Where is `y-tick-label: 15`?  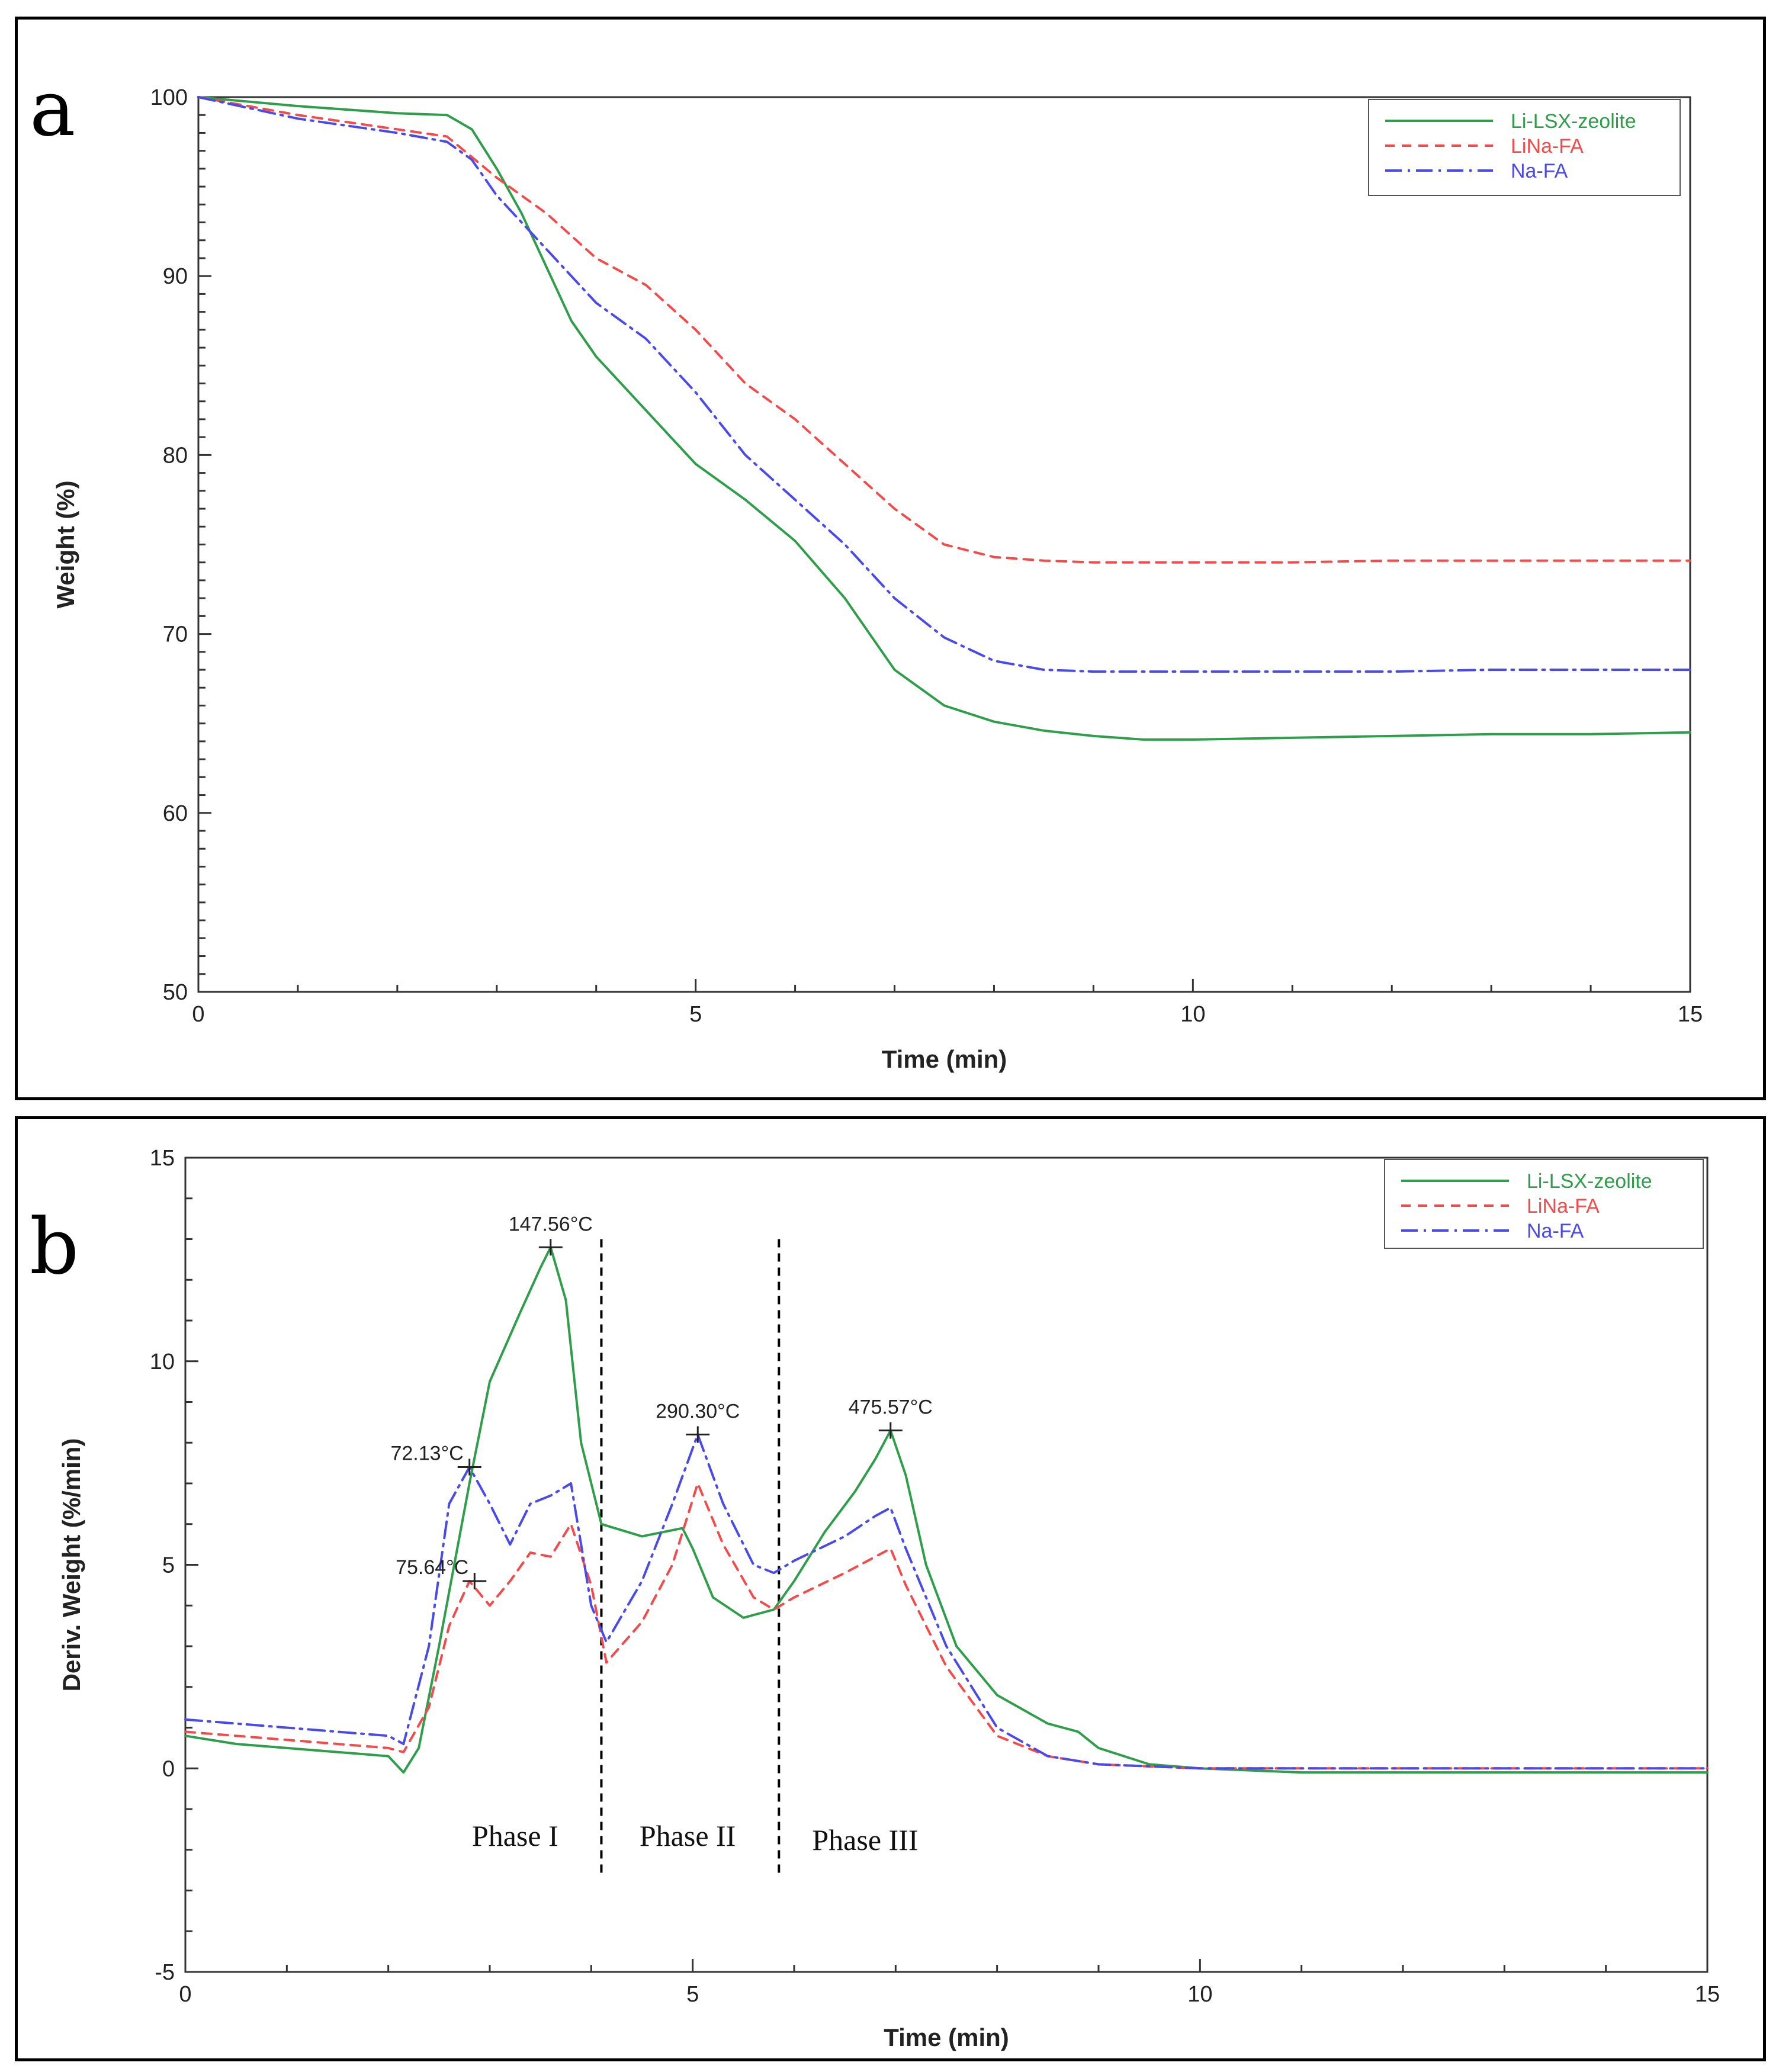
y-tick-label: 15 is located at coordinates (162, 1158).